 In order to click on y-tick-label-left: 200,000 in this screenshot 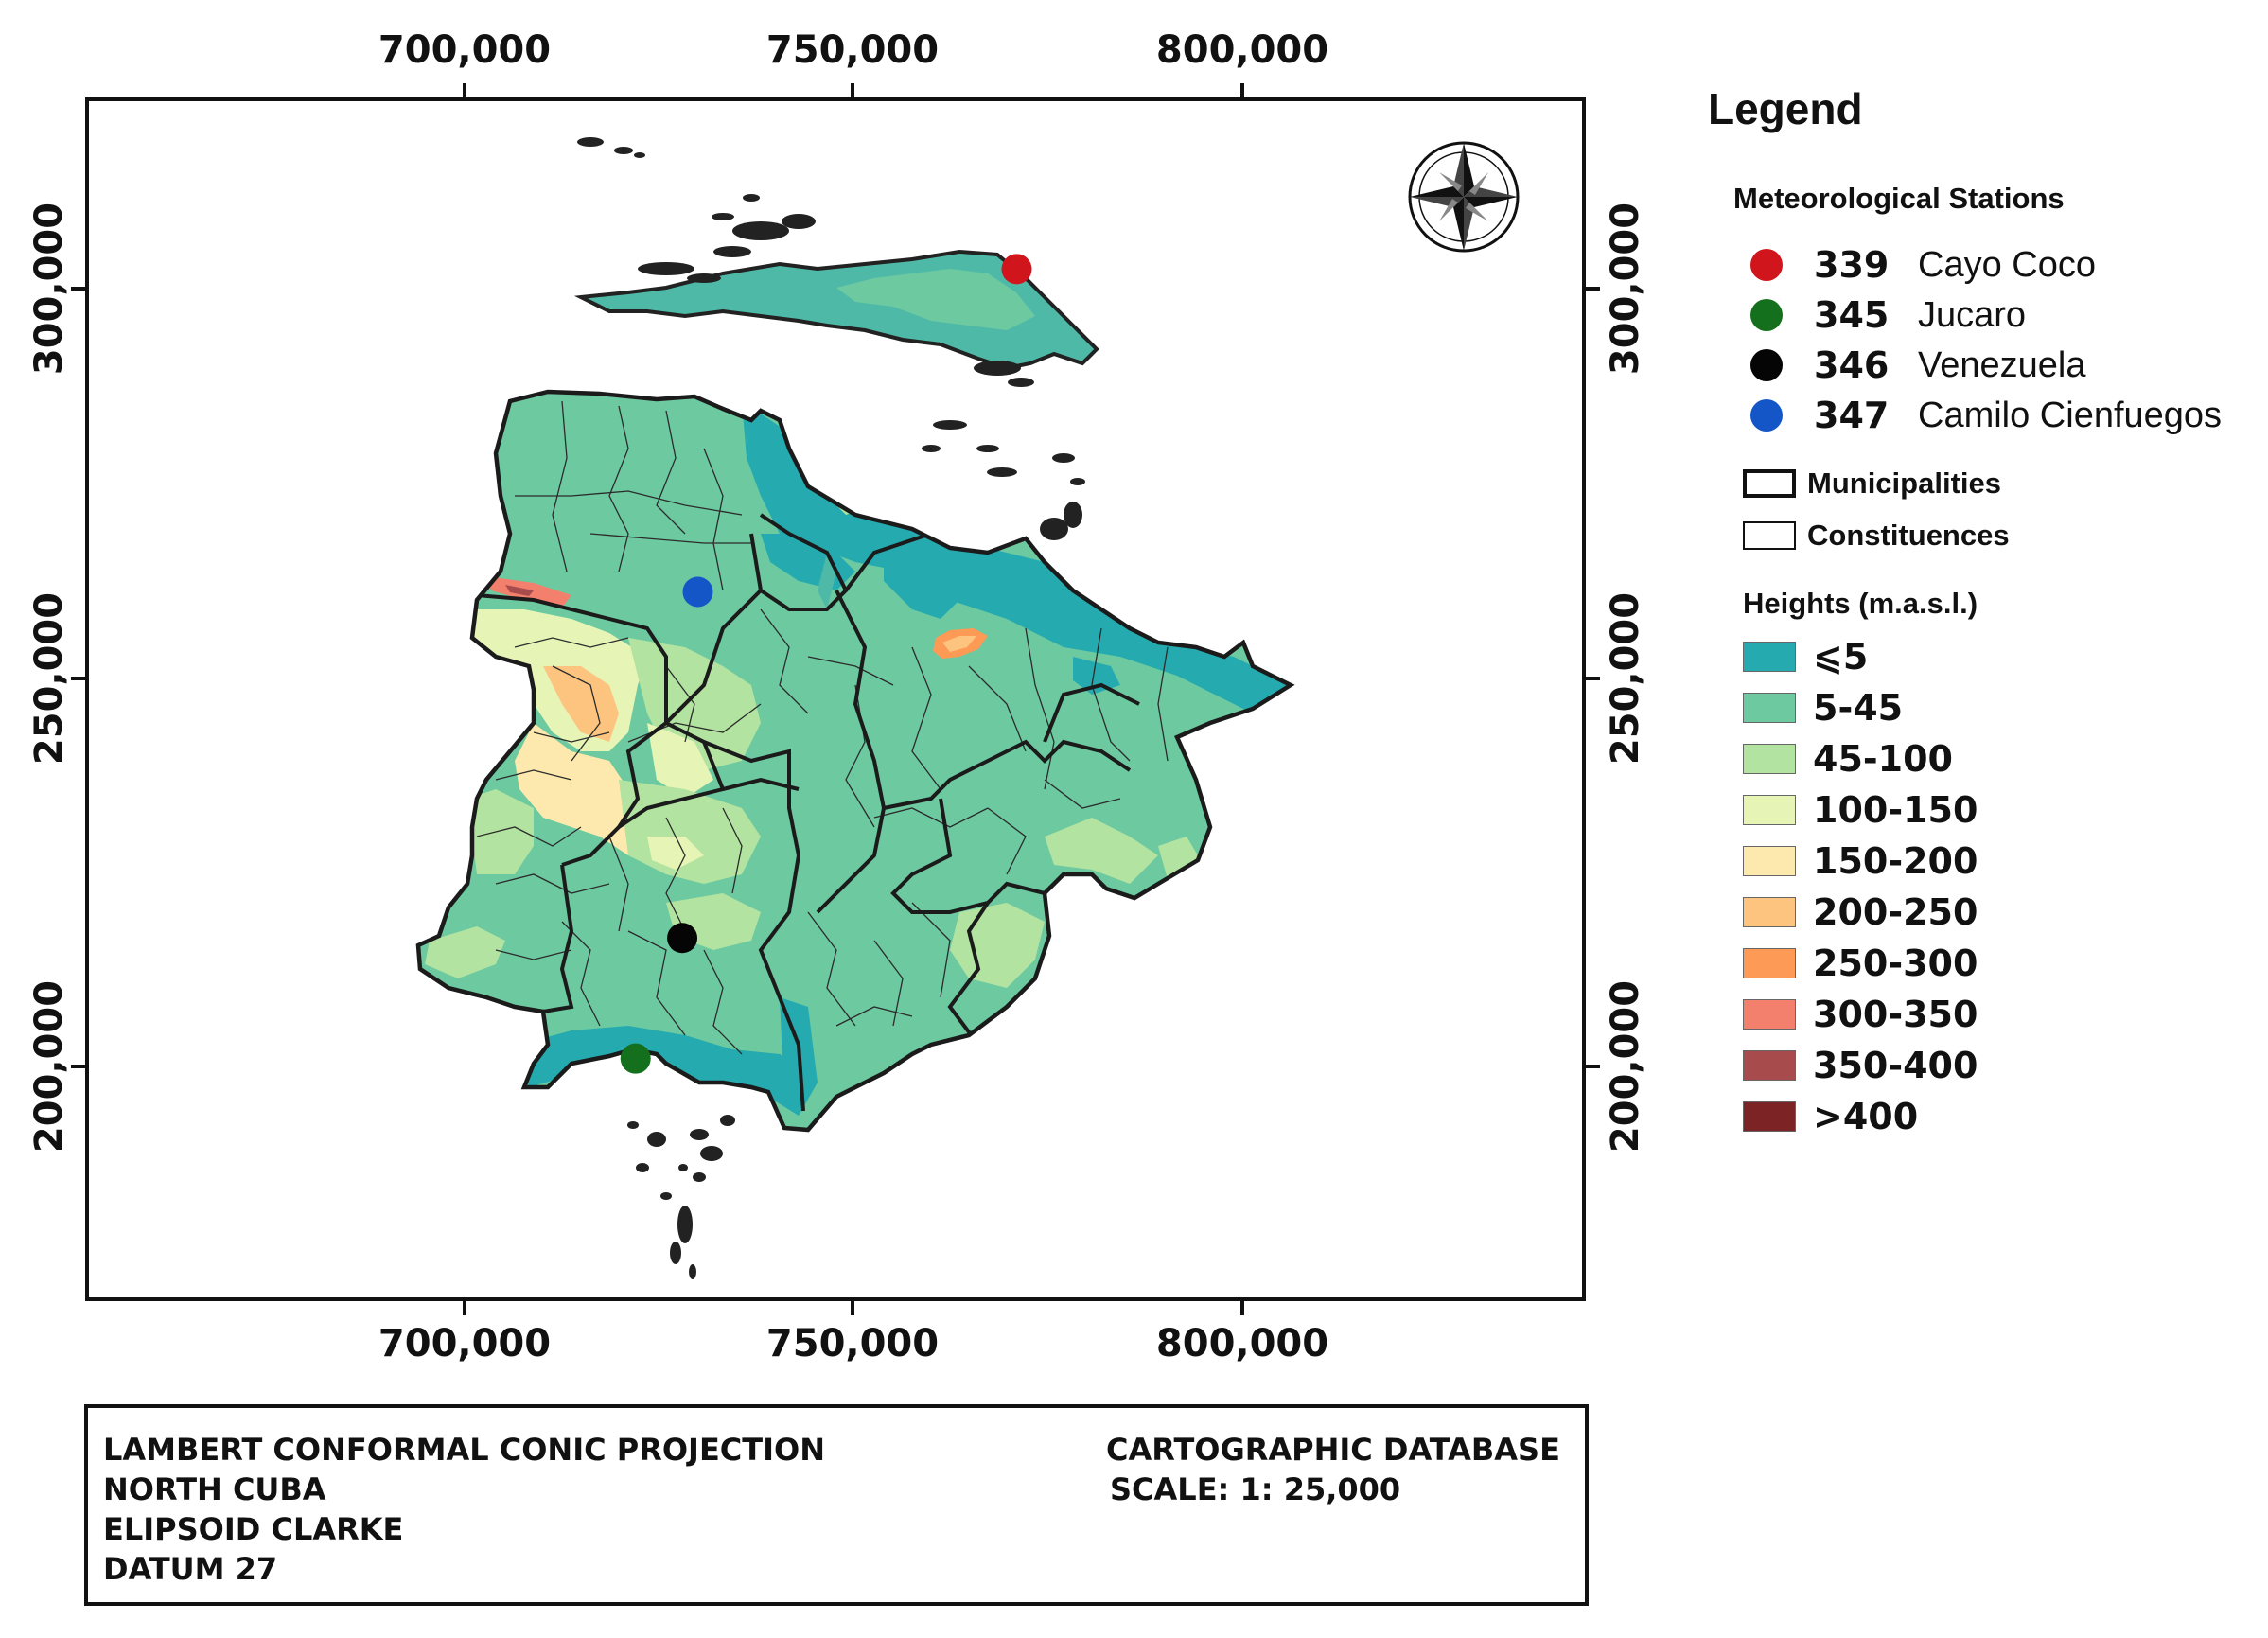, I will do `click(49, 1066)`.